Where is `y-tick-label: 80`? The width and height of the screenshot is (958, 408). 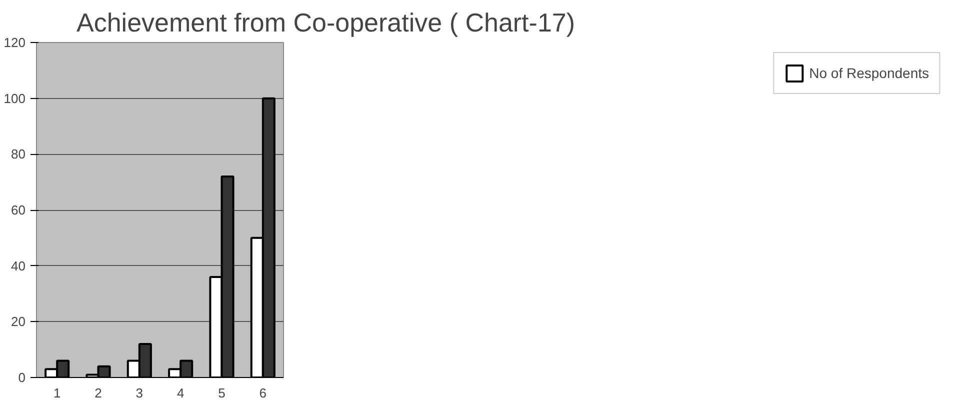
y-tick-label: 80 is located at coordinates (18, 154).